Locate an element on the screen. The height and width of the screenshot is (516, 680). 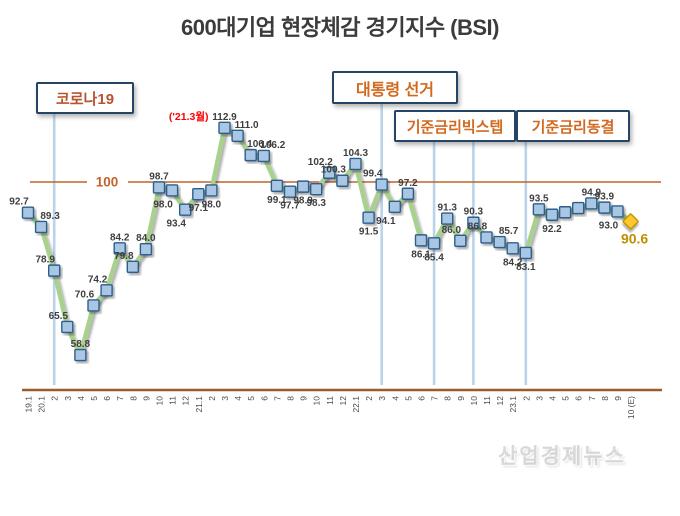
x-tick-label: 19.1 is located at coordinates (29, 404).